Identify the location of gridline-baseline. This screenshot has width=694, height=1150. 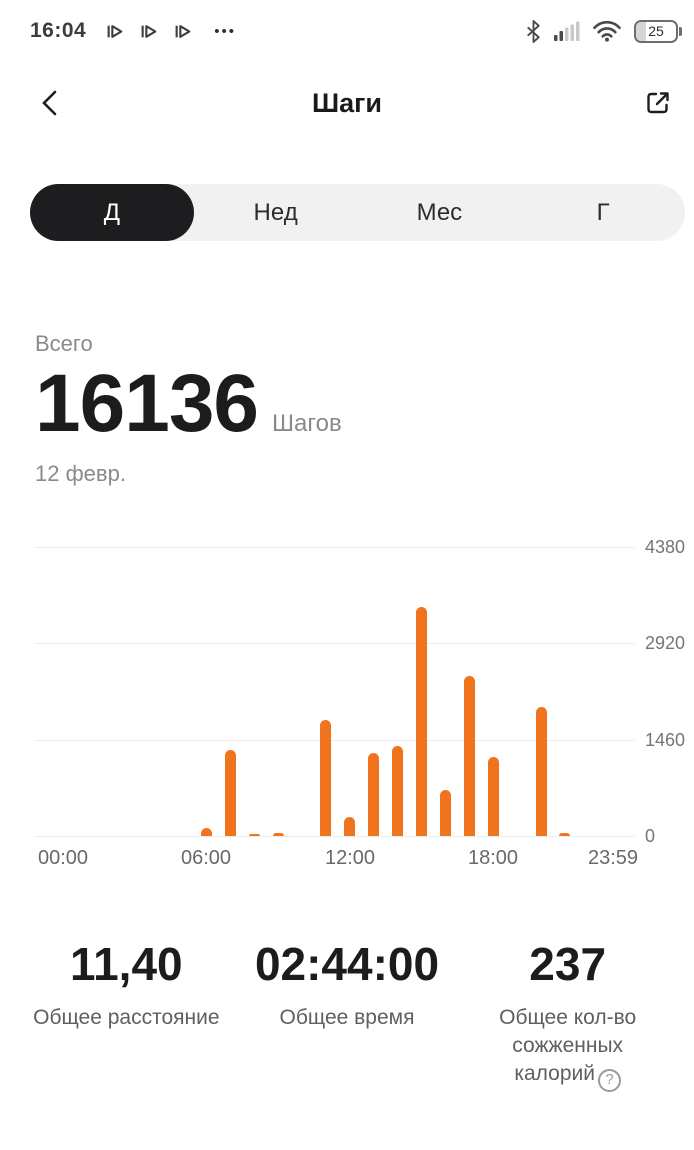
(335, 836).